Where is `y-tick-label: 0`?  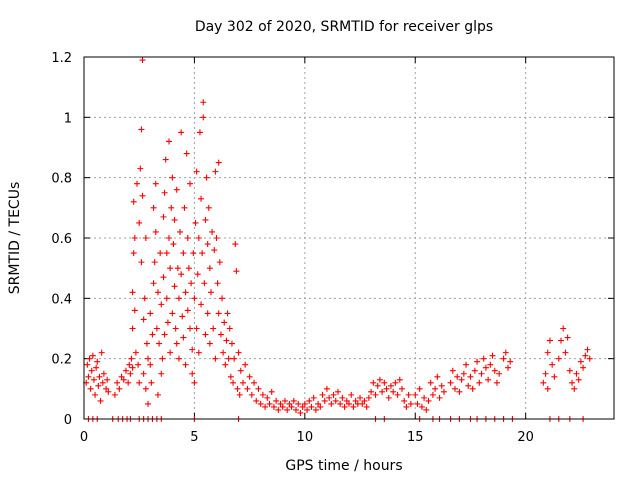 y-tick-label: 0 is located at coordinates (68, 420).